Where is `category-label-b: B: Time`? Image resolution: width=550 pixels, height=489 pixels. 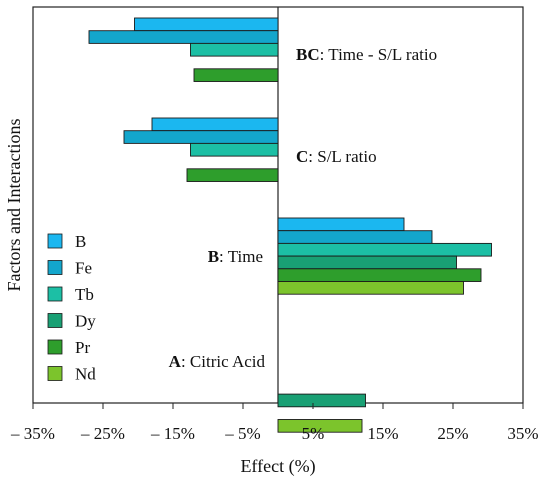 category-label-b: B: Time is located at coordinates (235, 256).